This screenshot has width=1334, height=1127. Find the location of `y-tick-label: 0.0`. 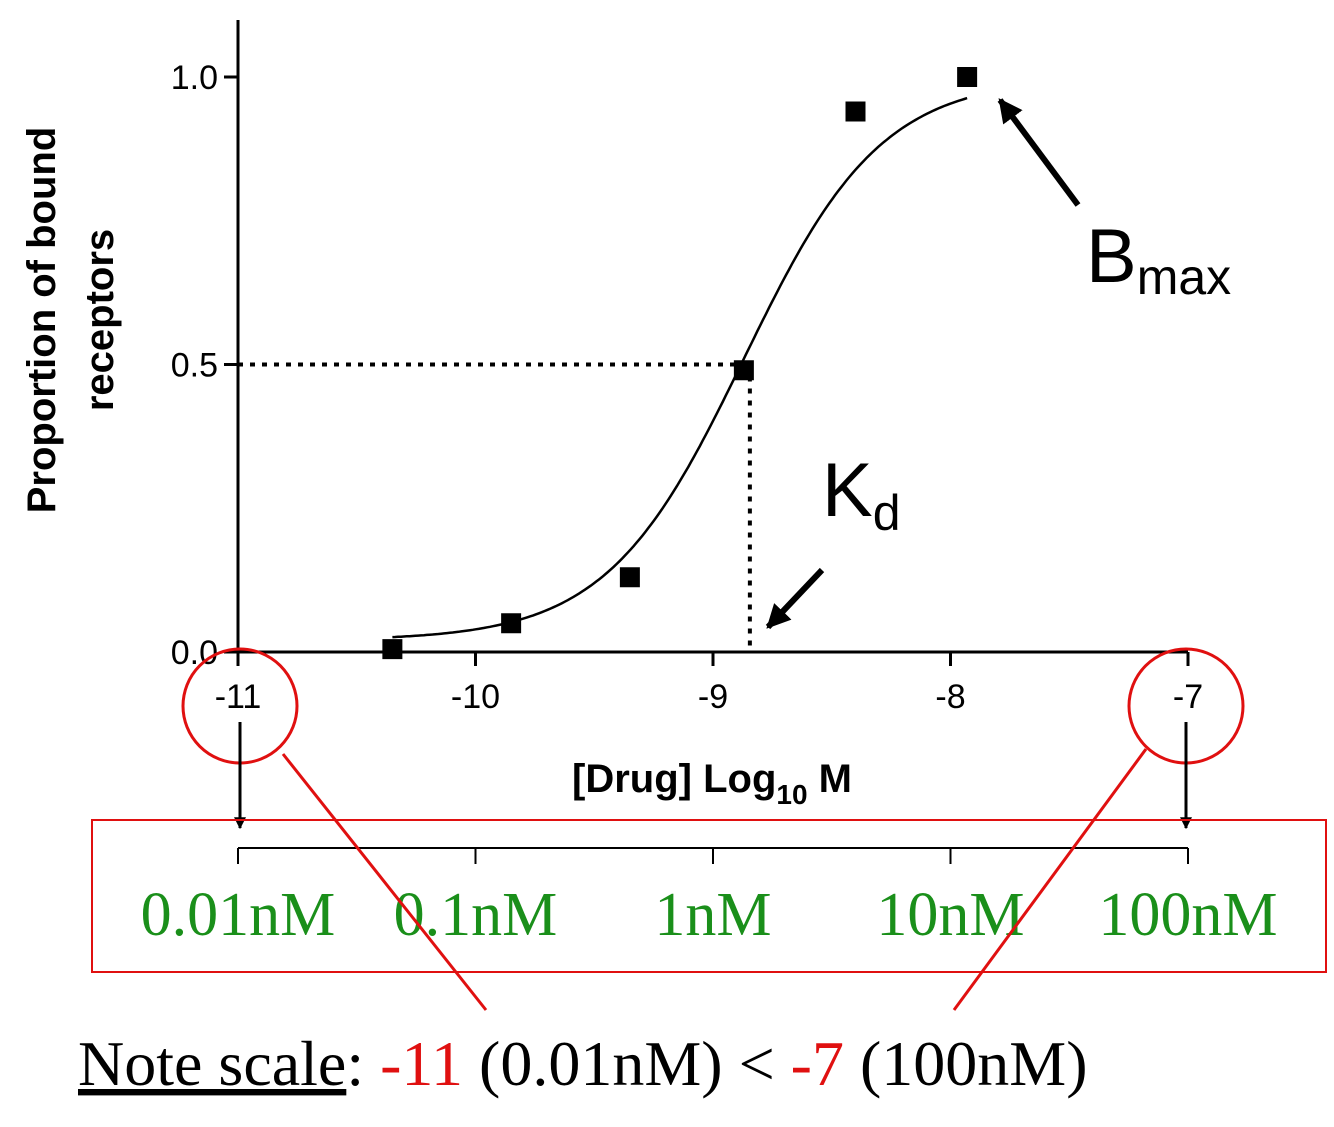

y-tick-label: 0.0 is located at coordinates (194, 653).